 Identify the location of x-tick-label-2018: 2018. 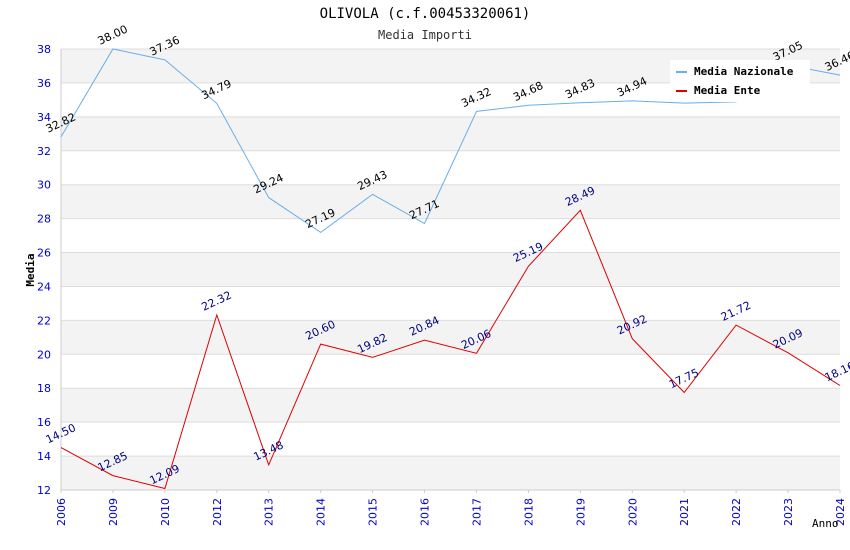
(528, 512).